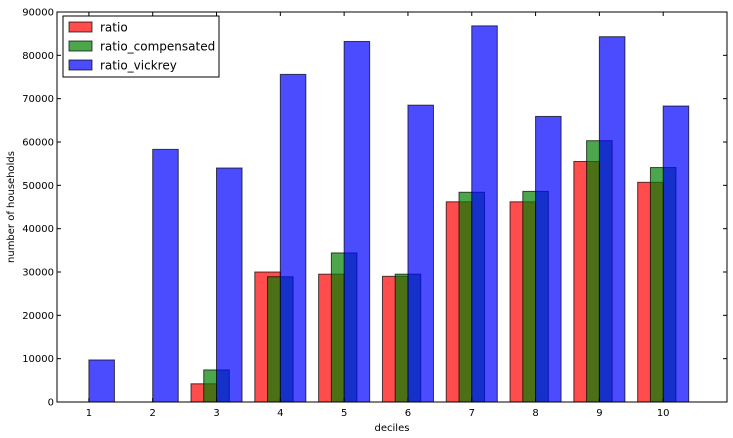  What do you see at coordinates (11, 207) in the screenshot?
I see `y-axis-label: number of households` at bounding box center [11, 207].